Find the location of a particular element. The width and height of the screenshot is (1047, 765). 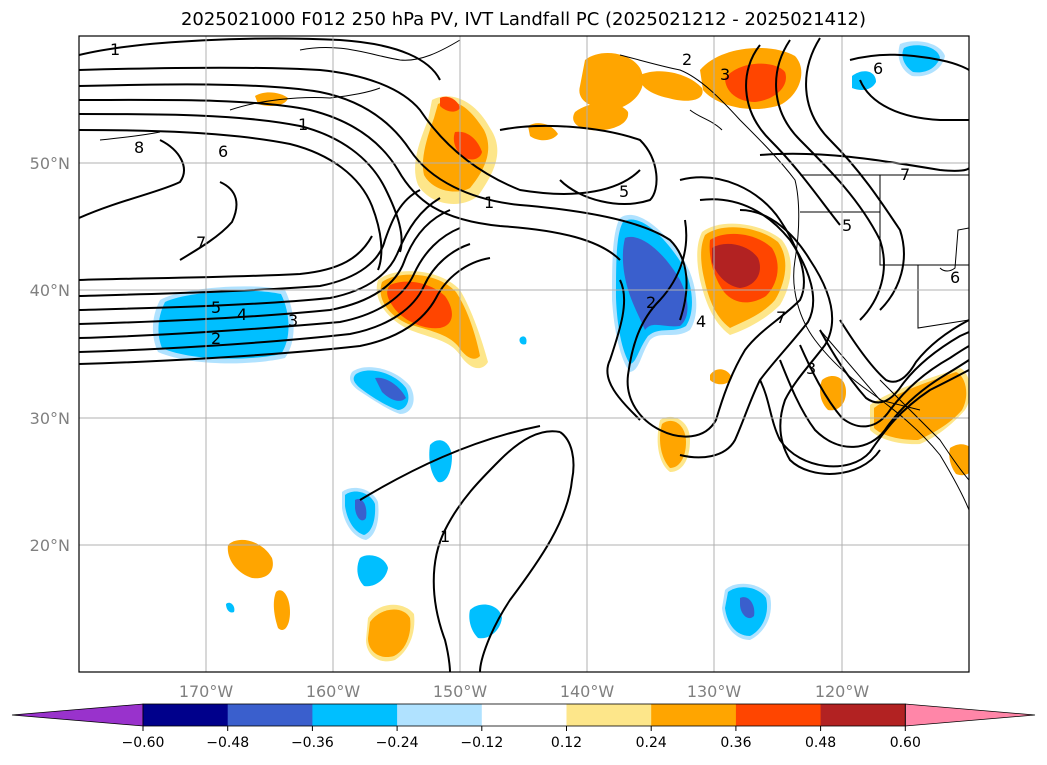

lon-tick-label: 130°W is located at coordinates (714, 691).